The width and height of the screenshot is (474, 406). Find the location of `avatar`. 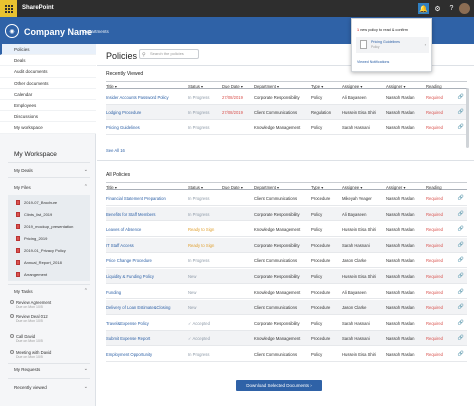

avatar is located at coordinates (464, 8).